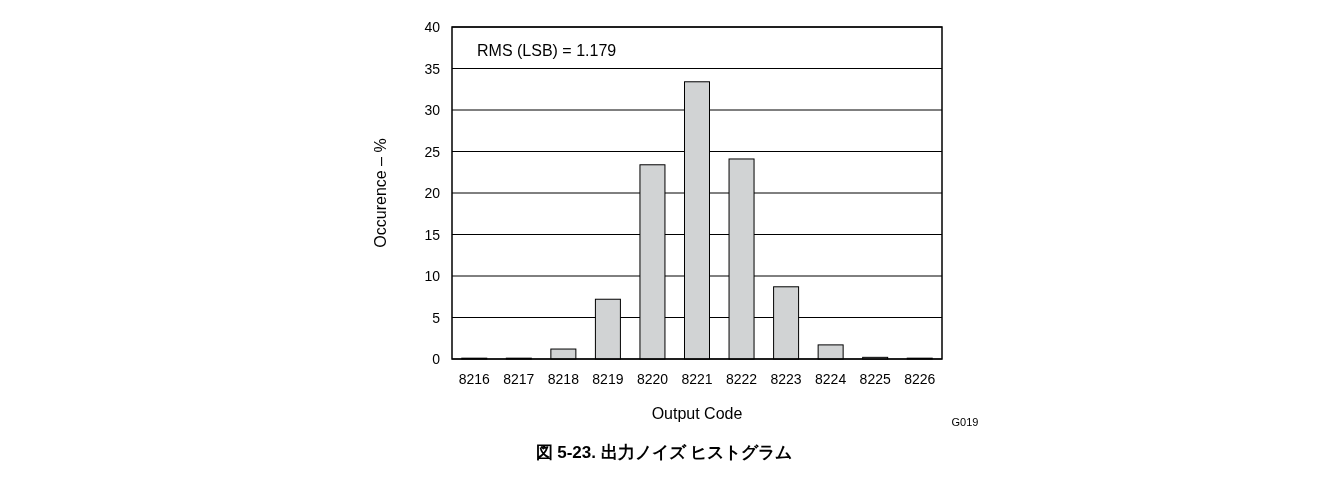 The image size is (1328, 477). I want to click on x-tick-label: 8225, so click(875, 379).